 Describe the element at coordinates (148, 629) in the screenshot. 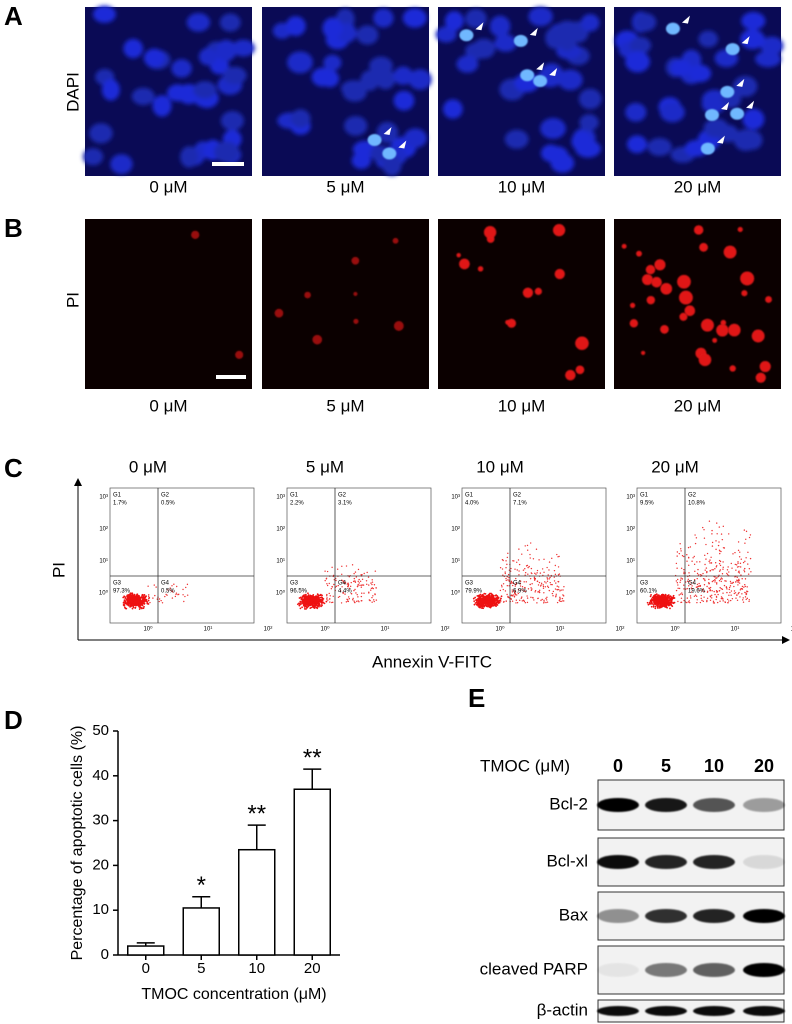

I see `x-tick-label: 10⁰` at that location.